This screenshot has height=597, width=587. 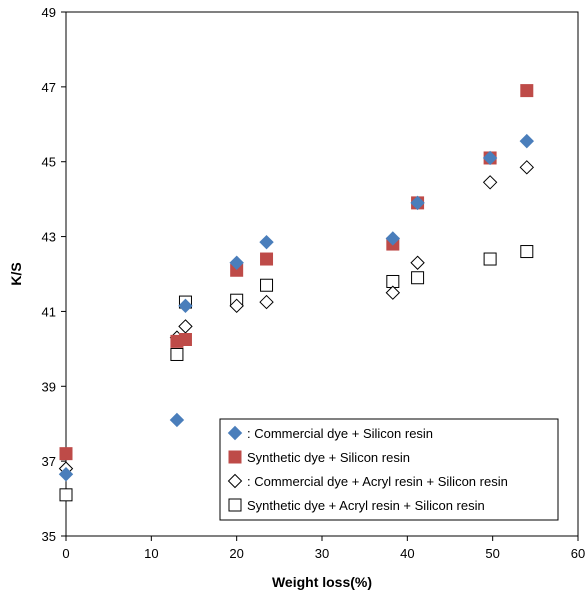 I want to click on x-tick-label: 40, so click(x=407, y=553).